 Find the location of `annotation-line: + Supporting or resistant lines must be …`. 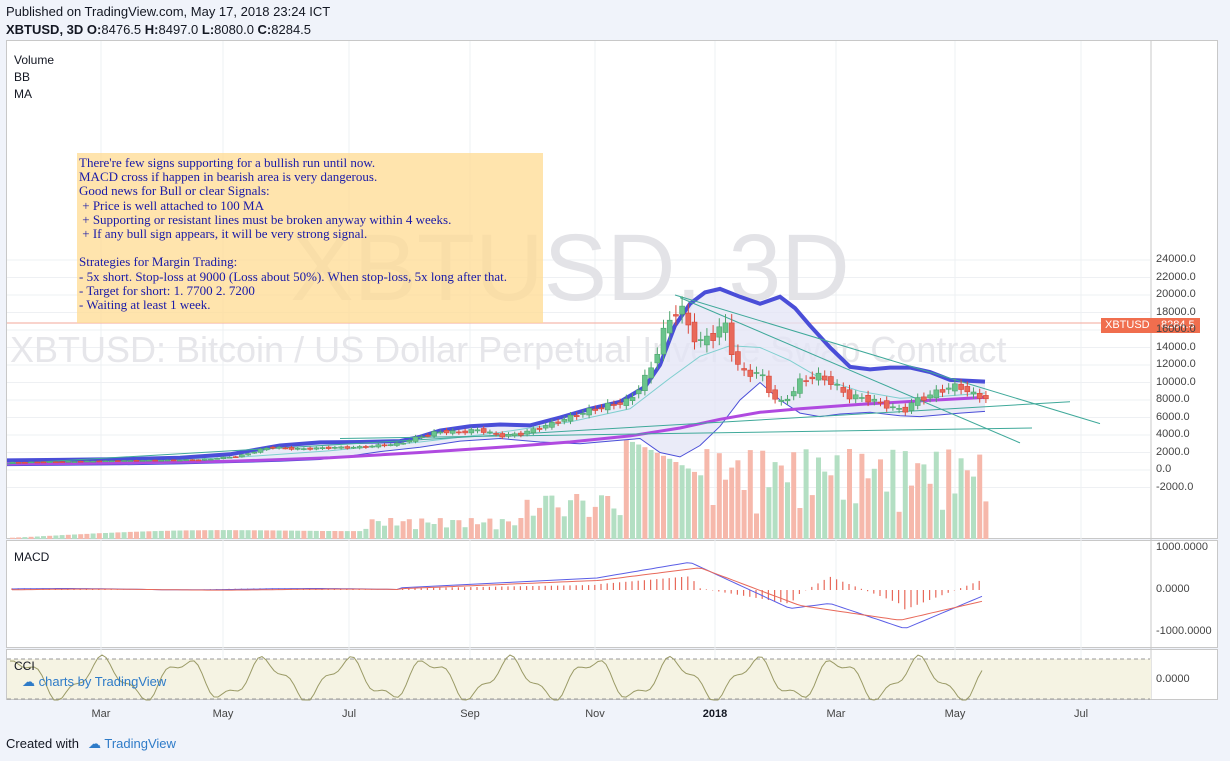

annotation-line: + Supporting or resistant lines must be … is located at coordinates (265, 219).